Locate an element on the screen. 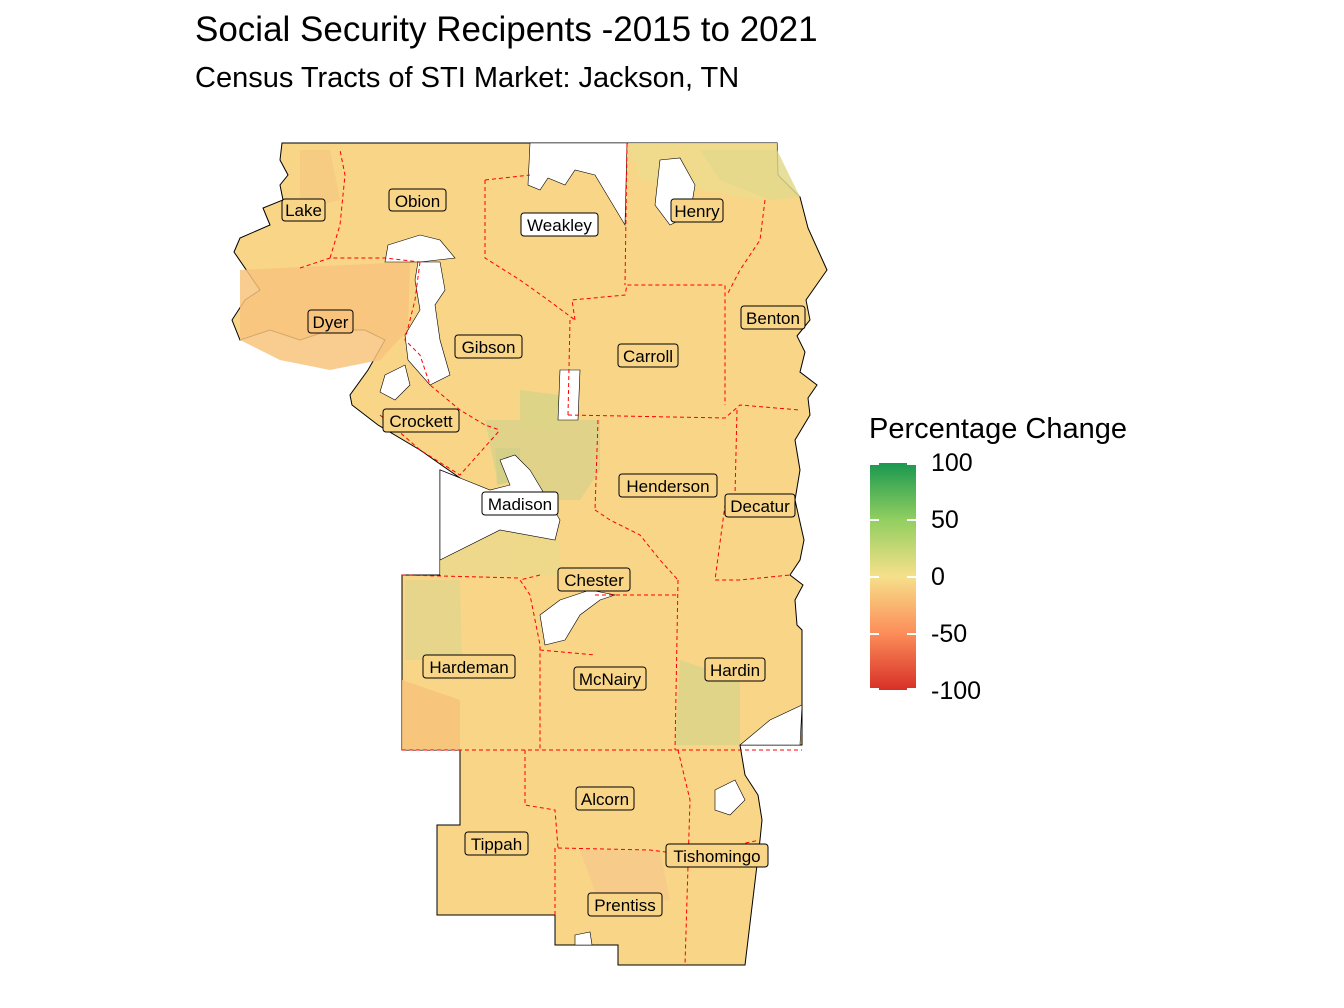 The width and height of the screenshot is (1344, 1008). legend-tick-label: -100 is located at coordinates (956, 691).